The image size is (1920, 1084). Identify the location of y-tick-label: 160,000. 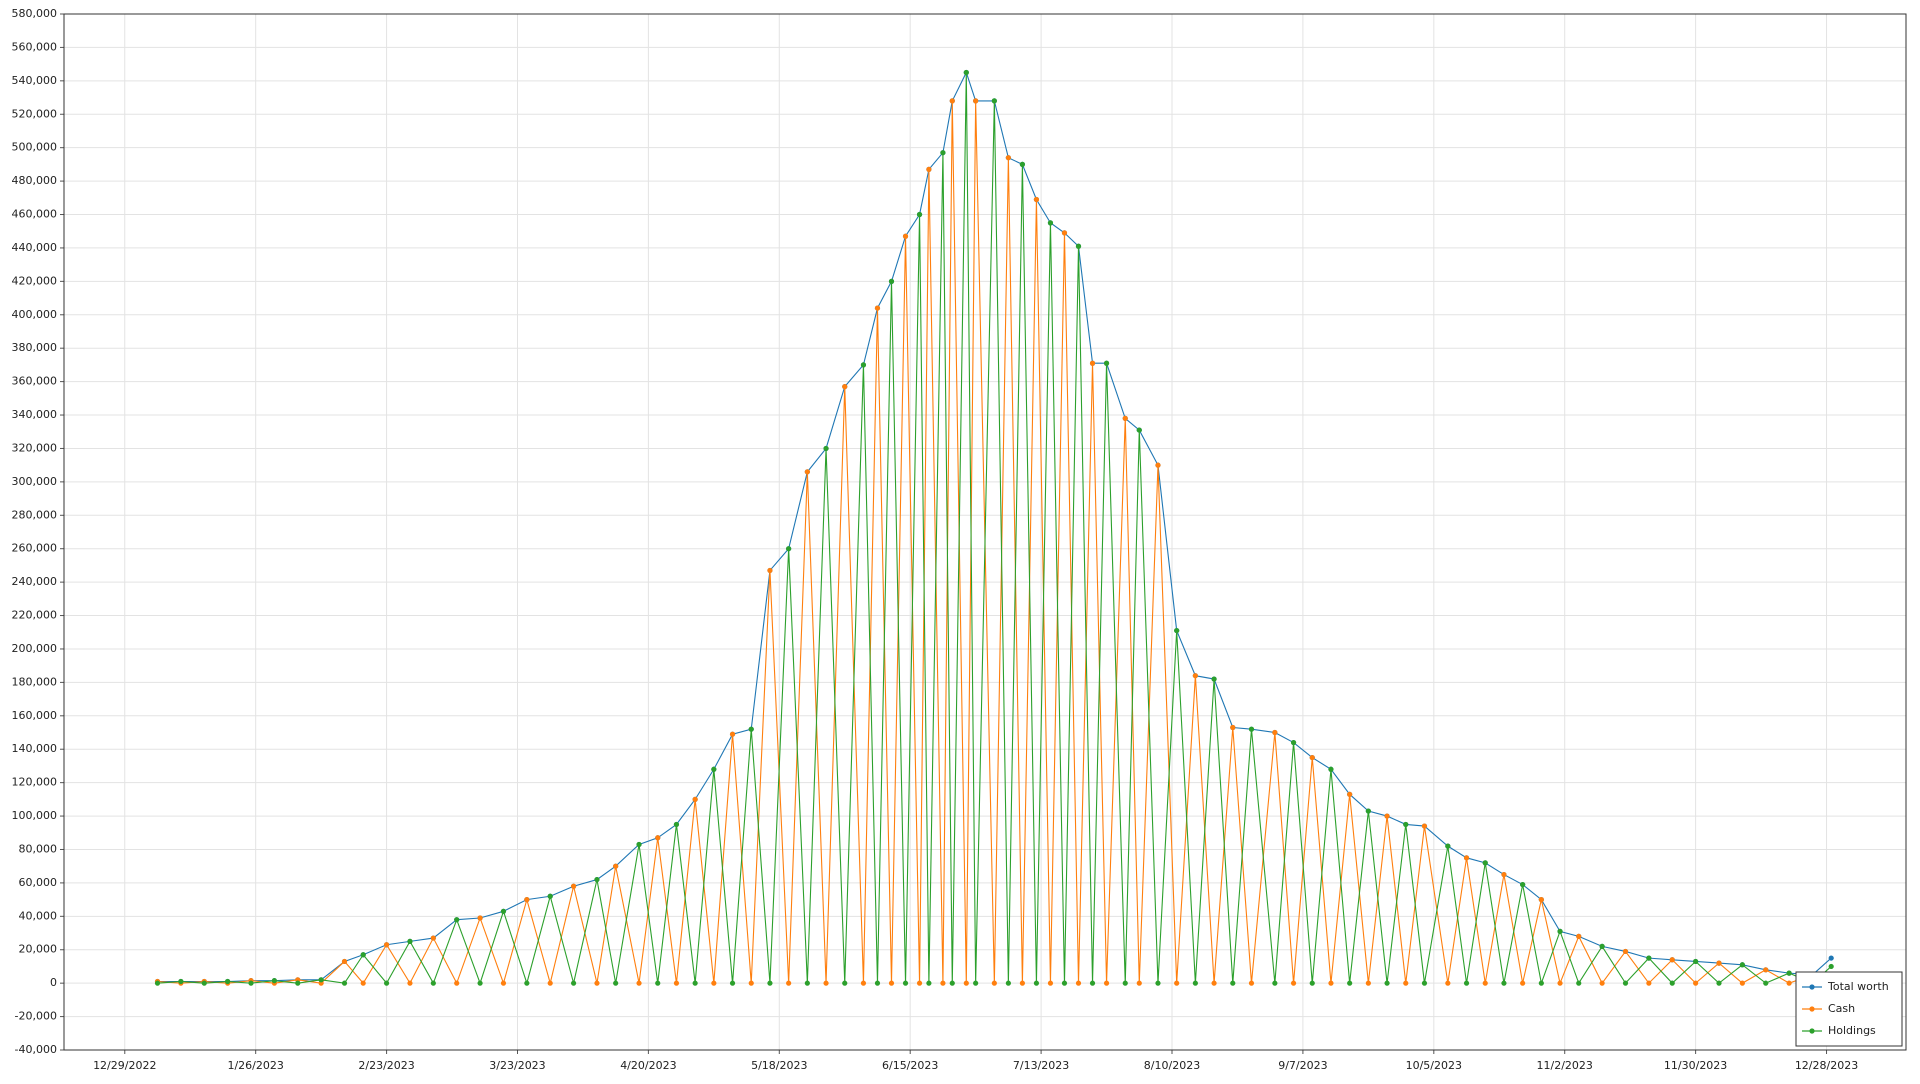
(35, 715).